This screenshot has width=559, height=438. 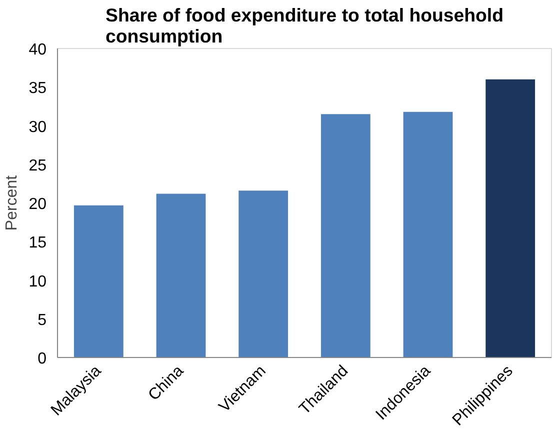 I want to click on y-tick-label: 20, so click(x=37, y=204).